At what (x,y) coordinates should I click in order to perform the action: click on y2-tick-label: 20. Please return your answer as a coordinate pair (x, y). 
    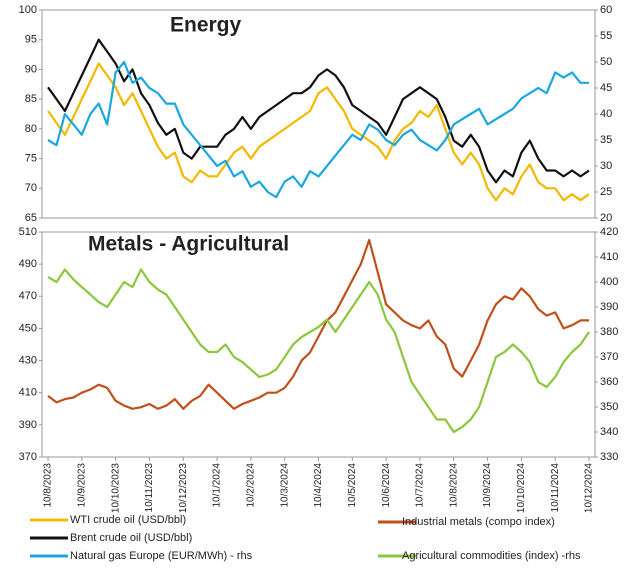
    Looking at the image, I should click on (606, 218).